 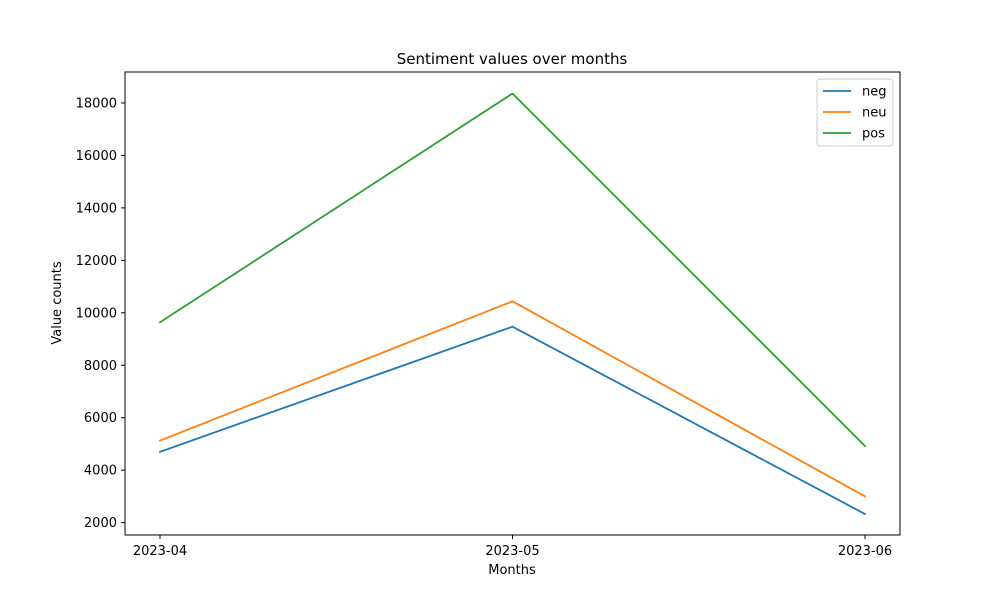 I want to click on x-tick-label: 2023-04, so click(x=160, y=551).